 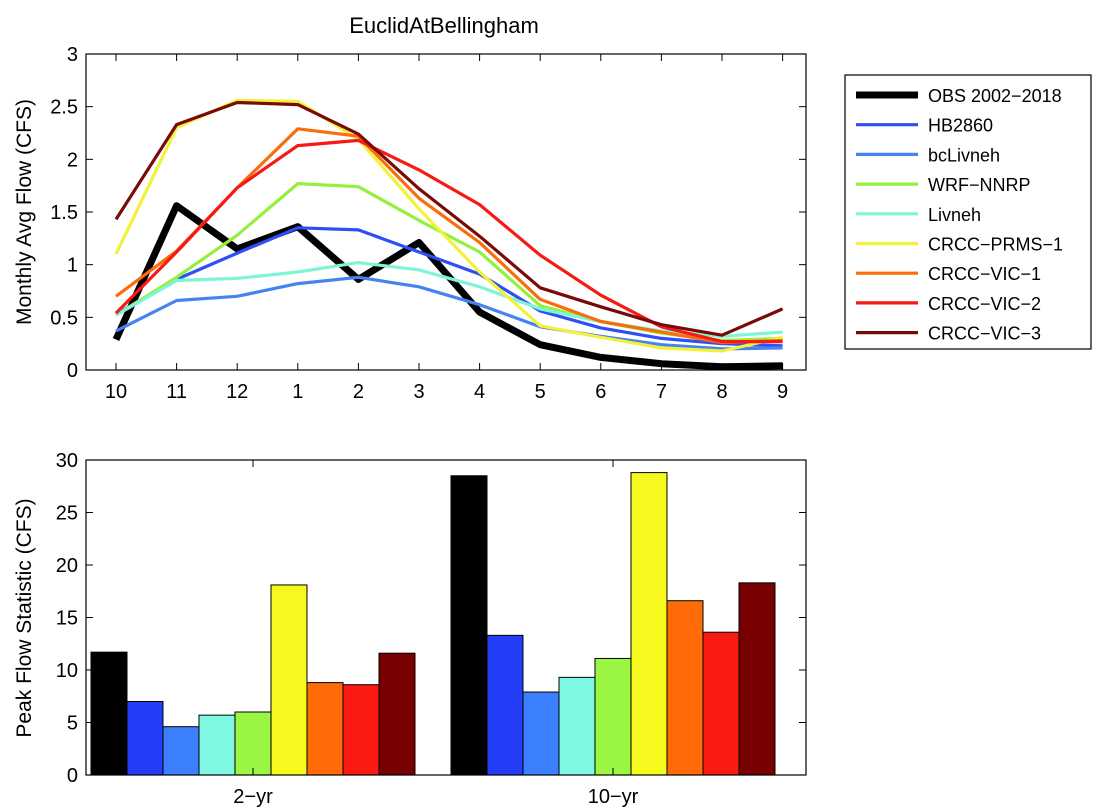 What do you see at coordinates (995, 245) in the screenshot?
I see `legend-label-6: CRCC−PRMS−1` at bounding box center [995, 245].